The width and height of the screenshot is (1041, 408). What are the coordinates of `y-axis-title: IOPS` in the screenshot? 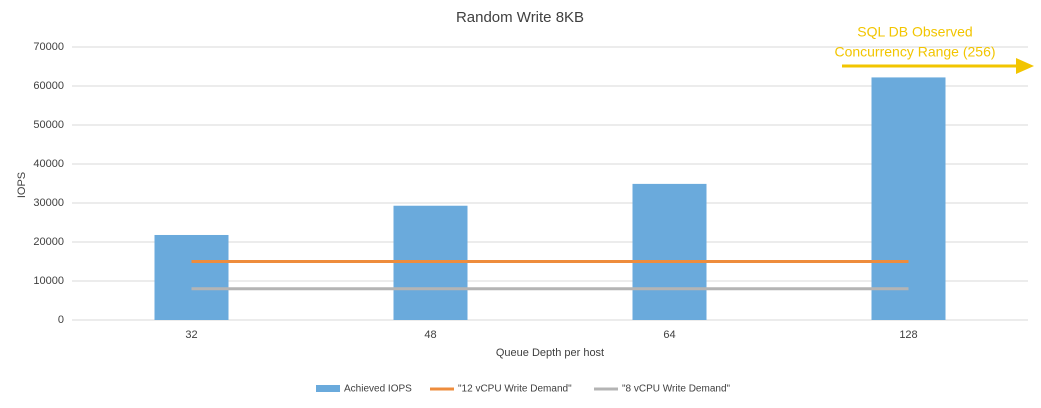 It's located at (22, 185).